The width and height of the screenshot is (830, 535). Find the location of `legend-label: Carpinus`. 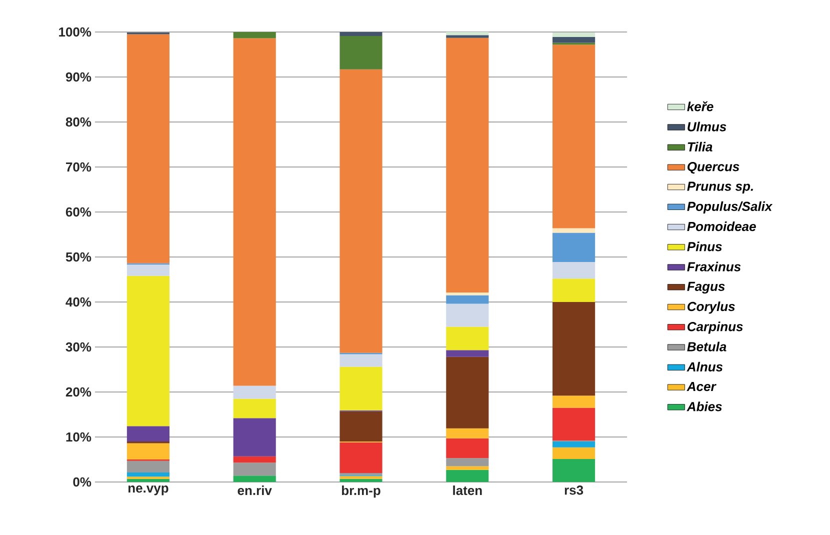

legend-label: Carpinus is located at coordinates (715, 328).